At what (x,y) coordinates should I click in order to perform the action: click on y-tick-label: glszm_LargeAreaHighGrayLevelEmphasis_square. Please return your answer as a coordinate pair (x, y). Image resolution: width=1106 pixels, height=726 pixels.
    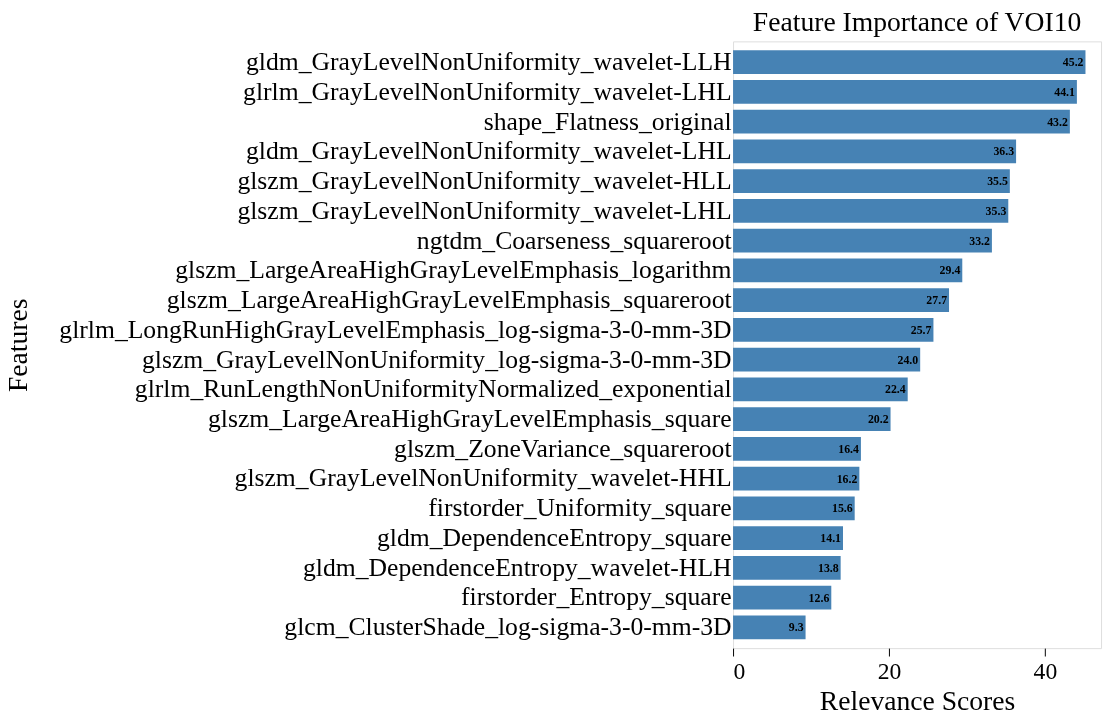
    Looking at the image, I should click on (470, 418).